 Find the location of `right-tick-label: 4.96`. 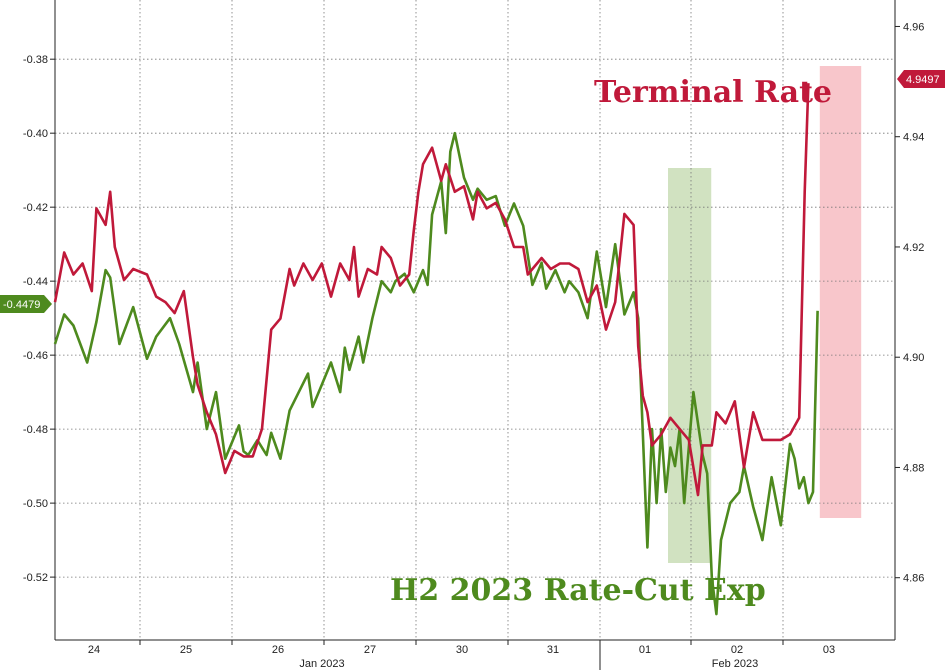

right-tick-label: 4.96 is located at coordinates (913, 27).